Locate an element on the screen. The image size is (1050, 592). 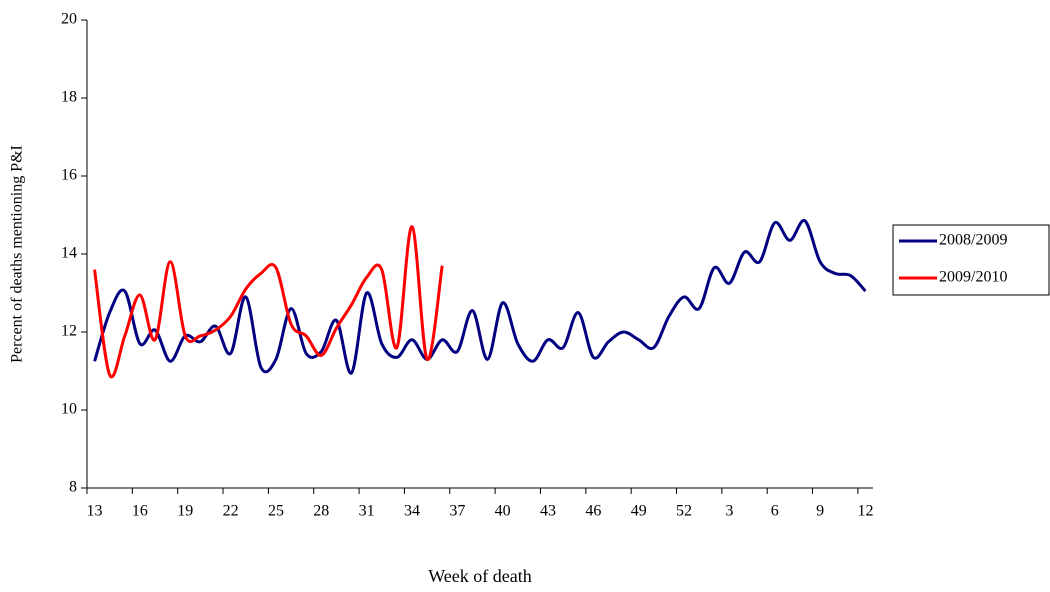
x-tick-label: 25 is located at coordinates (276, 511).